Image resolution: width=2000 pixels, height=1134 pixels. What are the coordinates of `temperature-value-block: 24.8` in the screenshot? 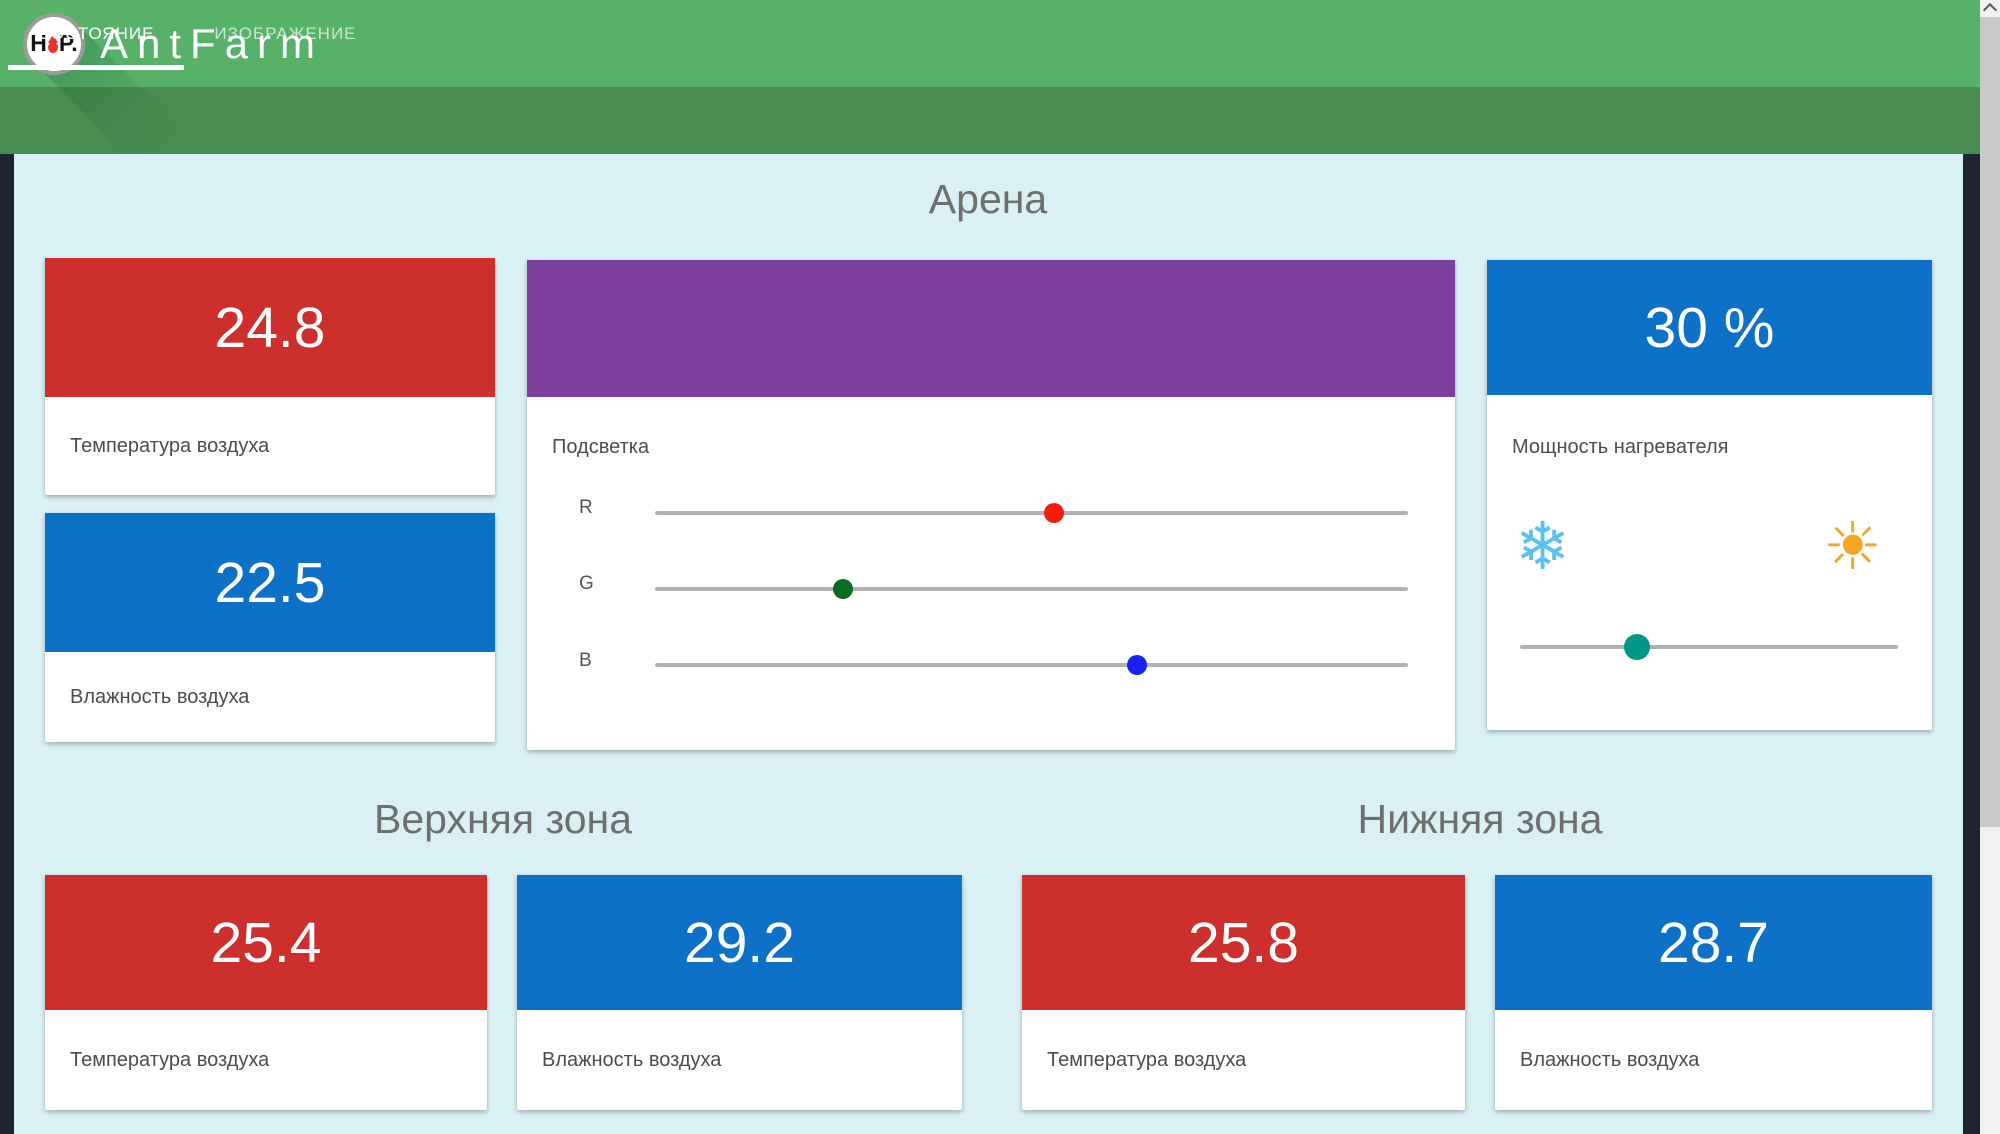 It's located at (270, 327).